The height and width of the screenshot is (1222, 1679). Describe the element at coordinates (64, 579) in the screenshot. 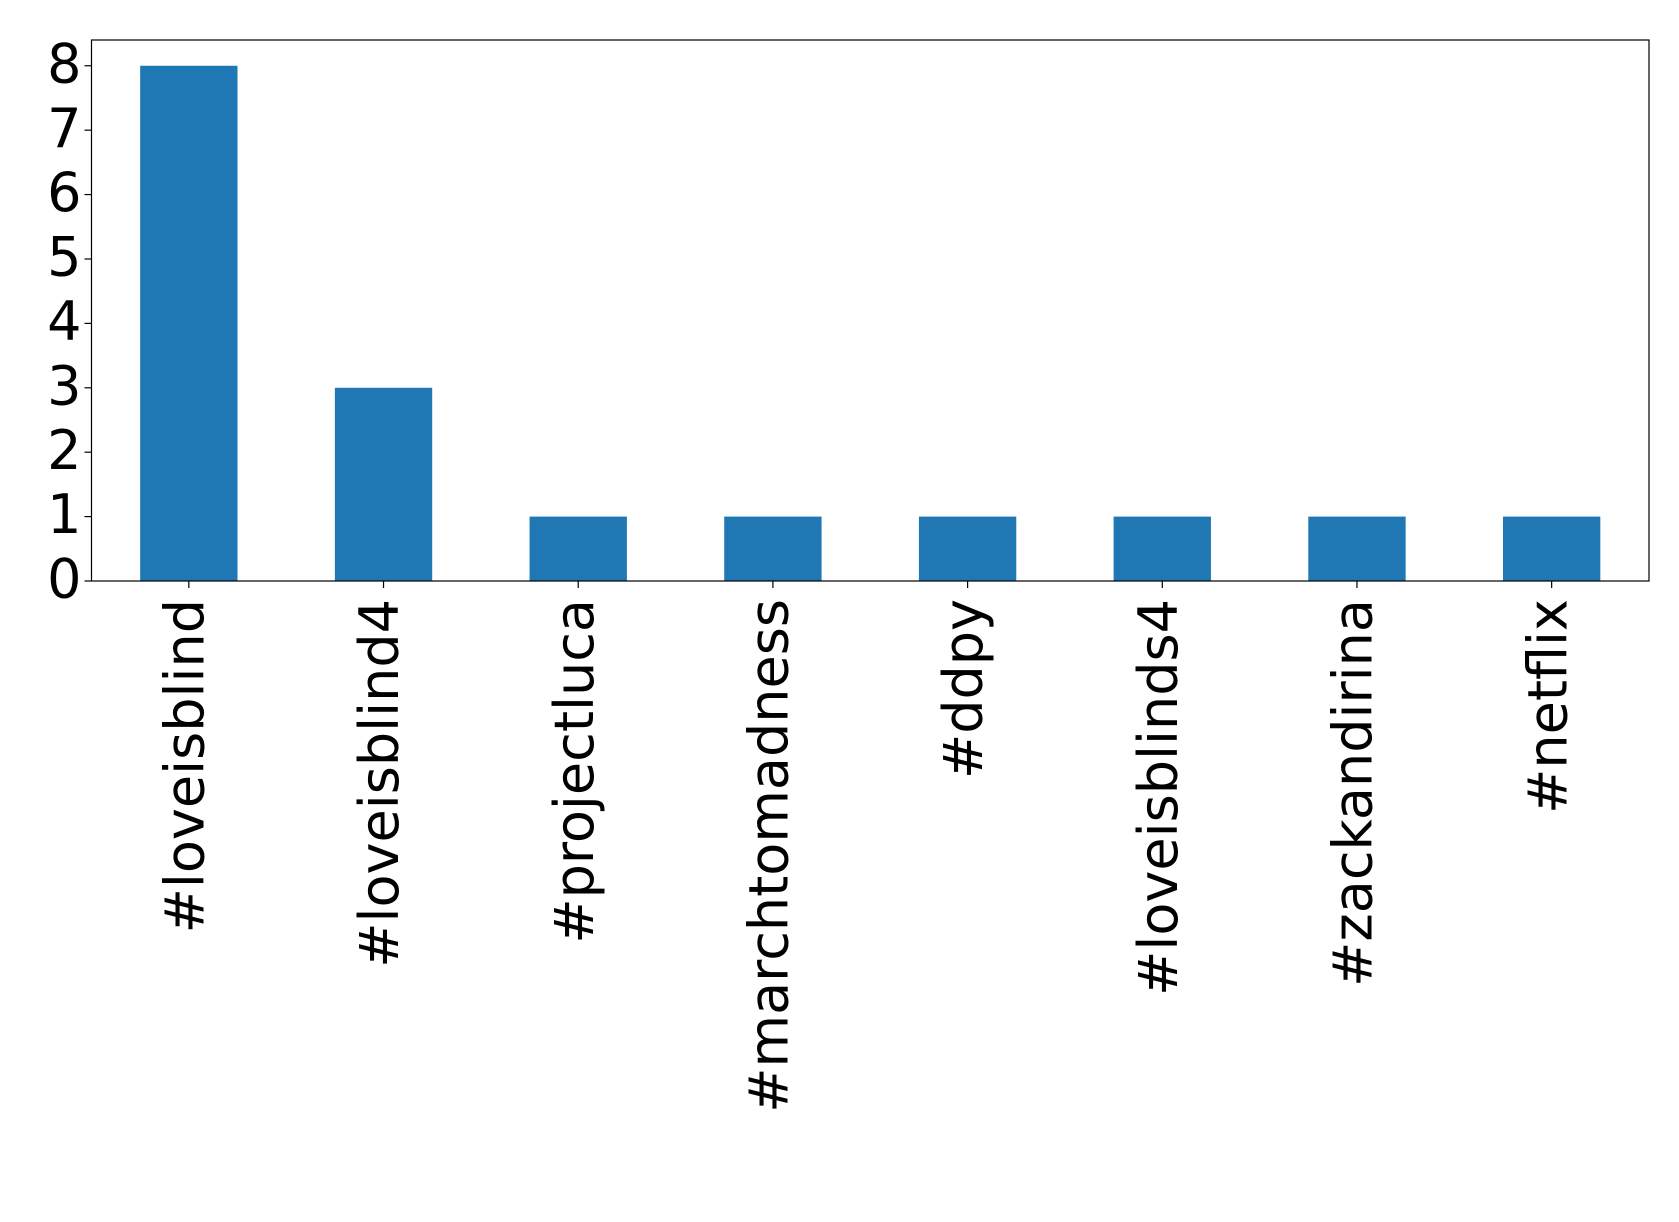

I see `y-tick-label: 0` at that location.